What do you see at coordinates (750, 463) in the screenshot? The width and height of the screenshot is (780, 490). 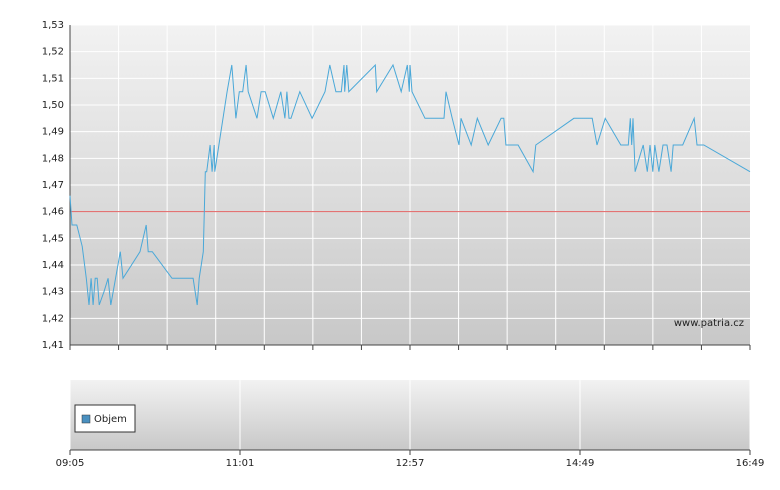 I see `x-tick-label: 16:49` at bounding box center [750, 463].